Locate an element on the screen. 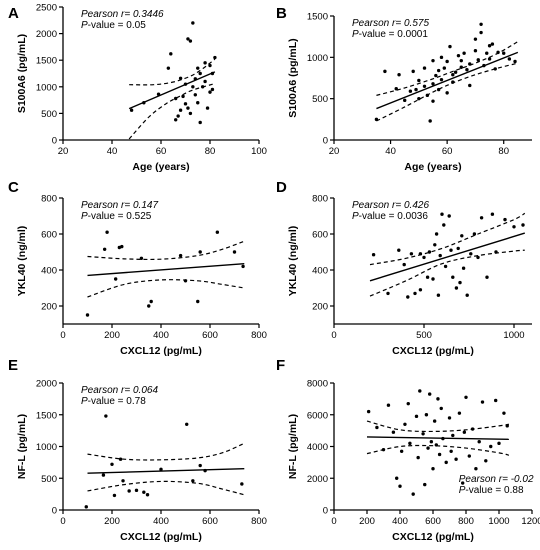 The image size is (540, 550). y-tick-label: 2500 is located at coordinates (46, 8).